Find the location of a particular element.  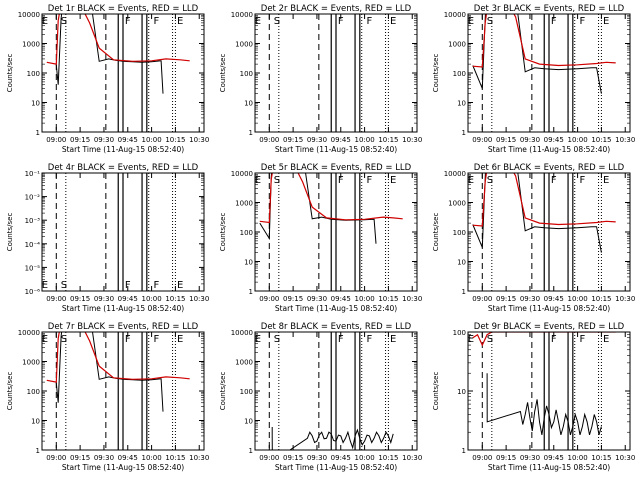

panel-title: Det 6r BLACK = Events, RED = LLD is located at coordinates (549, 168).